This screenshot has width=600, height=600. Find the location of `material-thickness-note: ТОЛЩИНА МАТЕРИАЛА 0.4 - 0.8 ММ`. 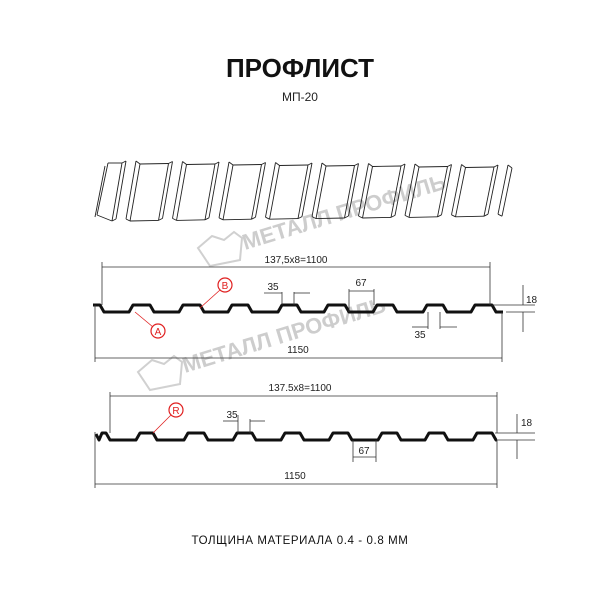

material-thickness-note: ТОЛЩИНА МАТЕРИАЛА 0.4 - 0.8 ММ is located at coordinates (300, 541).